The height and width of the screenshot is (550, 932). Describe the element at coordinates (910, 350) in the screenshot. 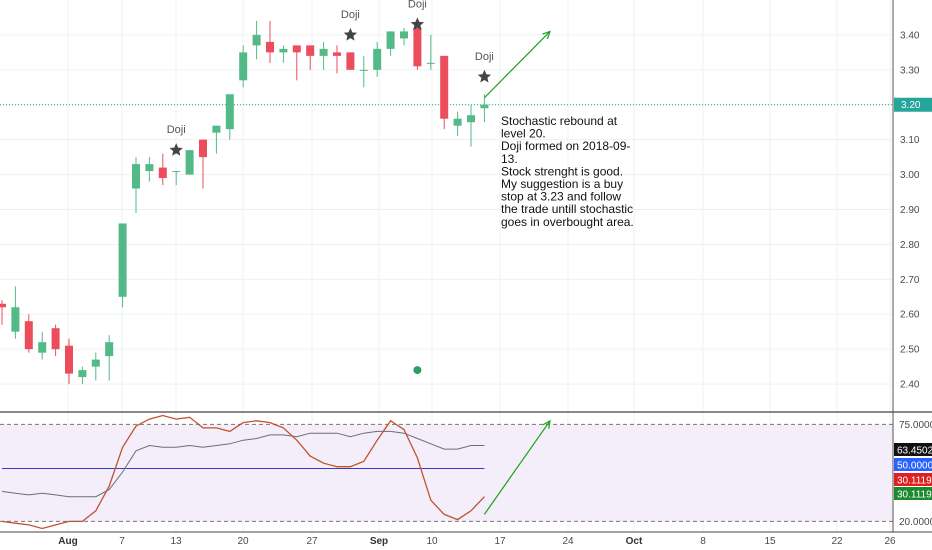

I see `price-tick-label: 2.50` at that location.